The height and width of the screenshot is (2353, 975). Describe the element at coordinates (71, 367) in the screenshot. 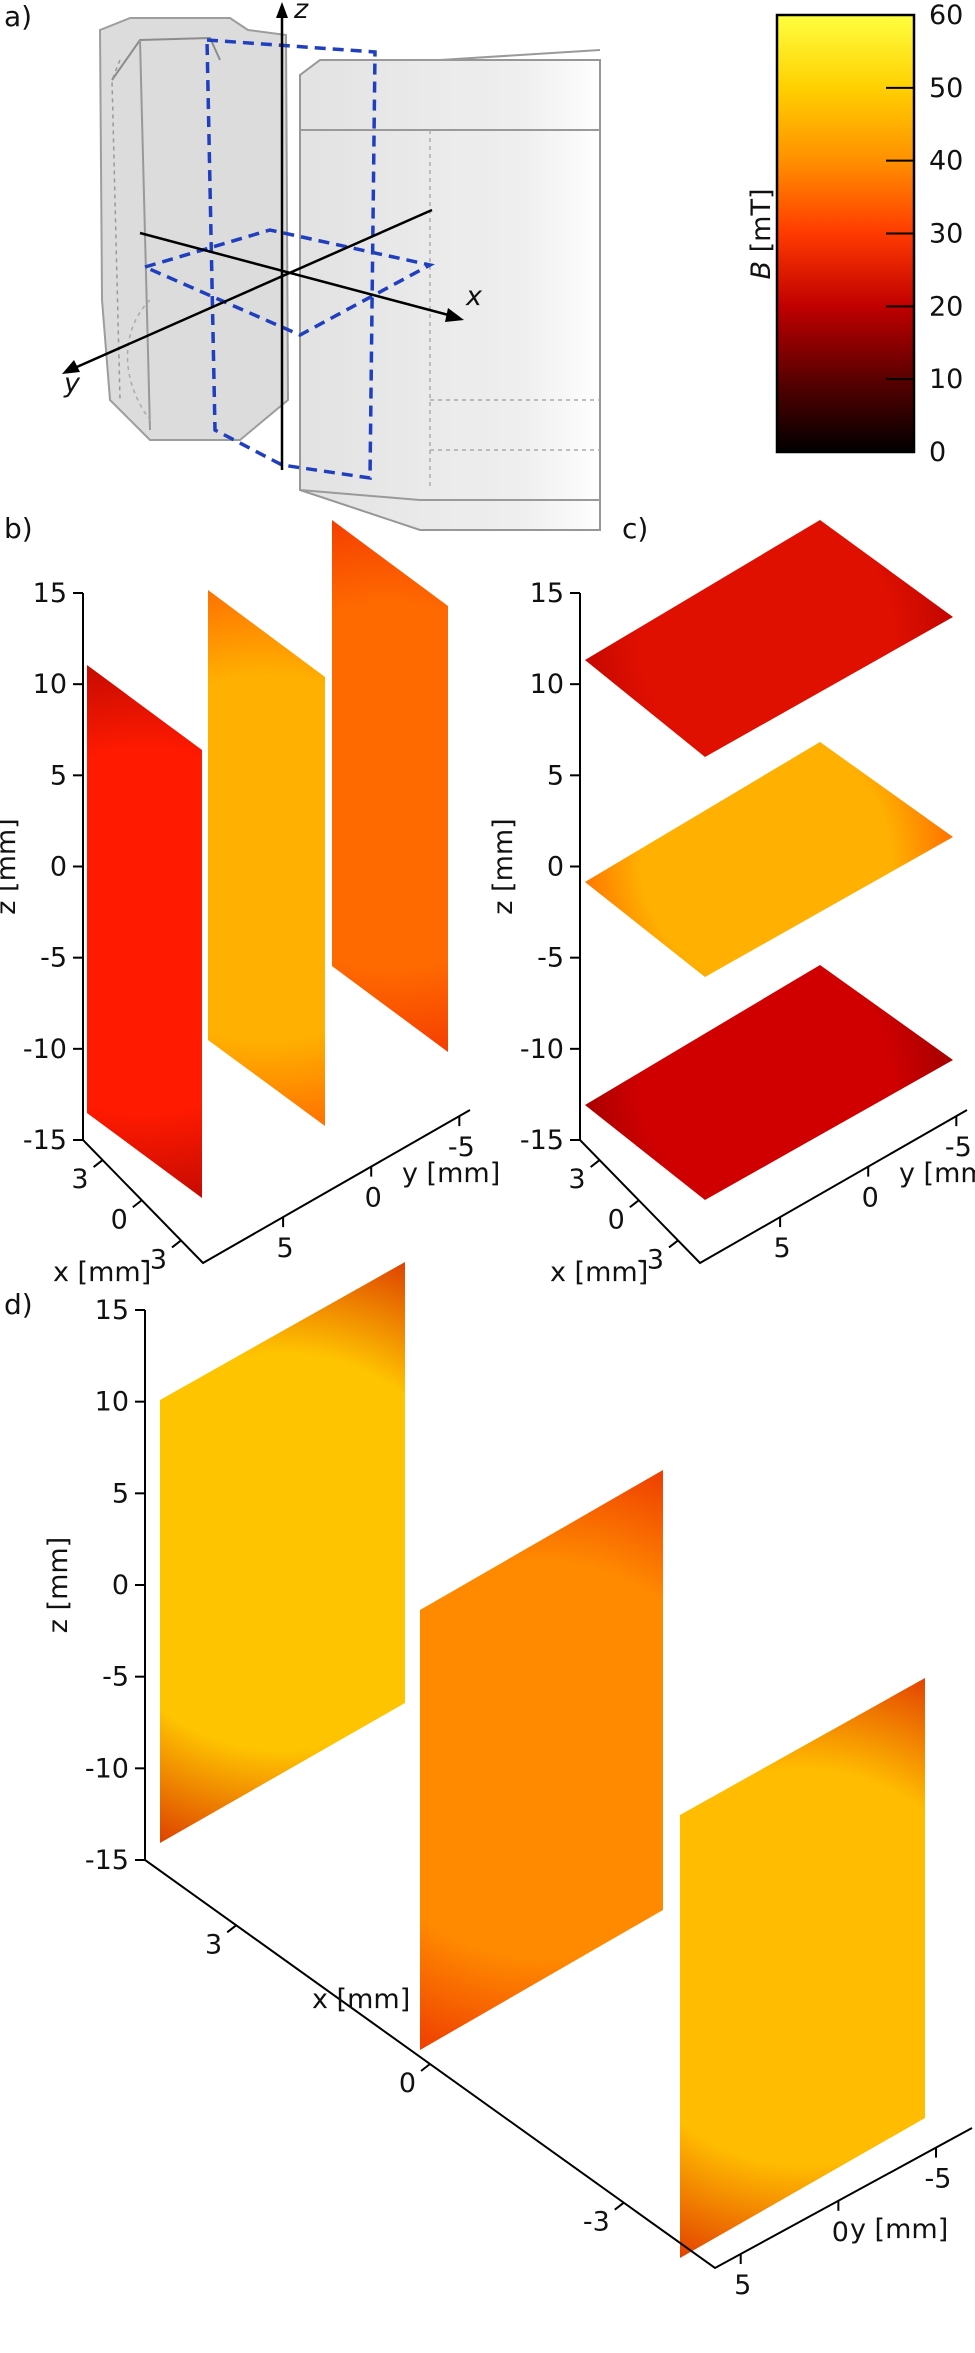

I see `y-arrow-icon` at that location.